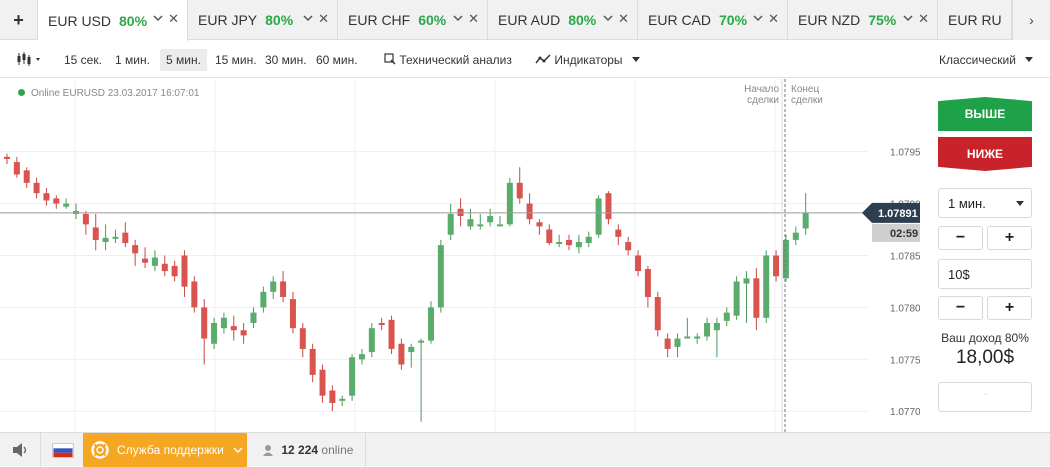 Image resolution: width=1050 pixels, height=467 pixels. I want to click on tab-eur-aud: EUR AUD 80% ✕, so click(563, 20).